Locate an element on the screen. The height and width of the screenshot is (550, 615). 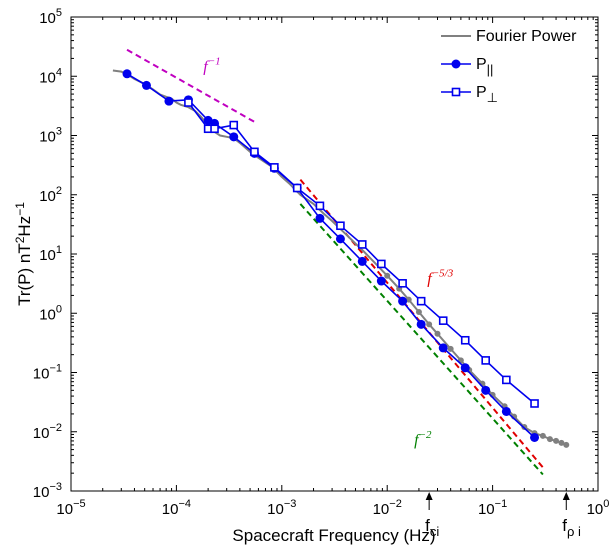
marker-arrowhead-fci is located at coordinates (429, 496).